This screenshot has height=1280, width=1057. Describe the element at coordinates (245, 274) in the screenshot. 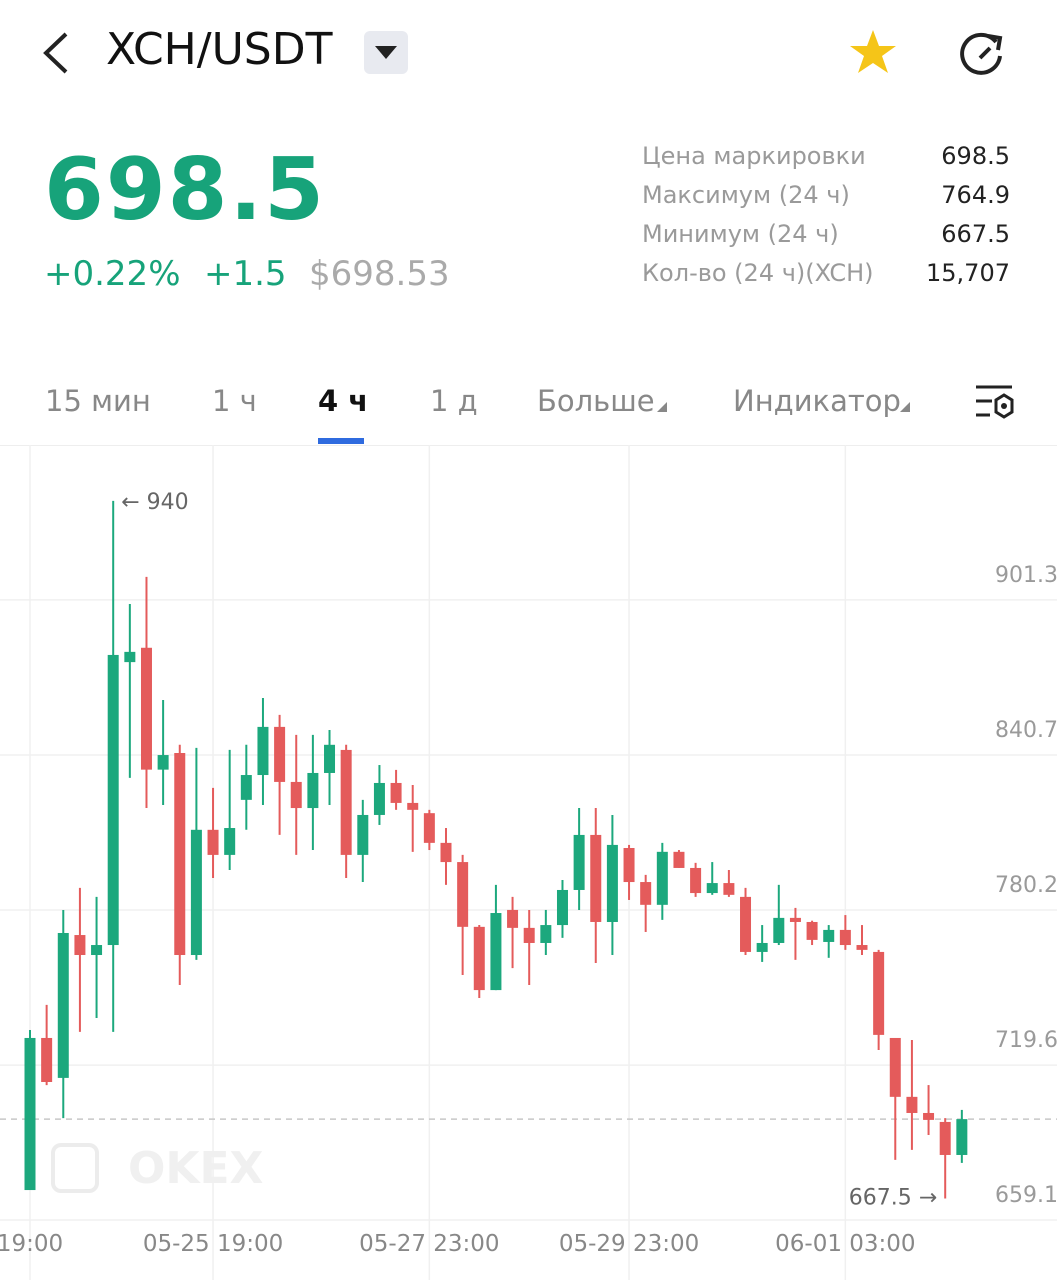

I see `change-absolute: +1.5` at that location.